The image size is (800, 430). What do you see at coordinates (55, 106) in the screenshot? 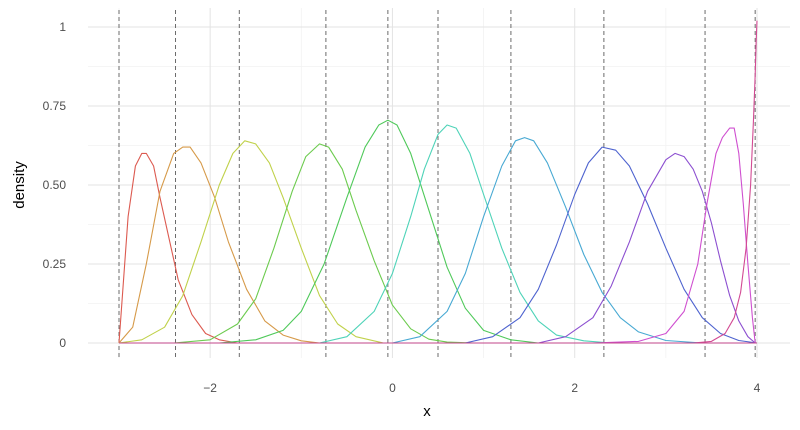
I see `y-tick-label: 0.75` at bounding box center [55, 106].